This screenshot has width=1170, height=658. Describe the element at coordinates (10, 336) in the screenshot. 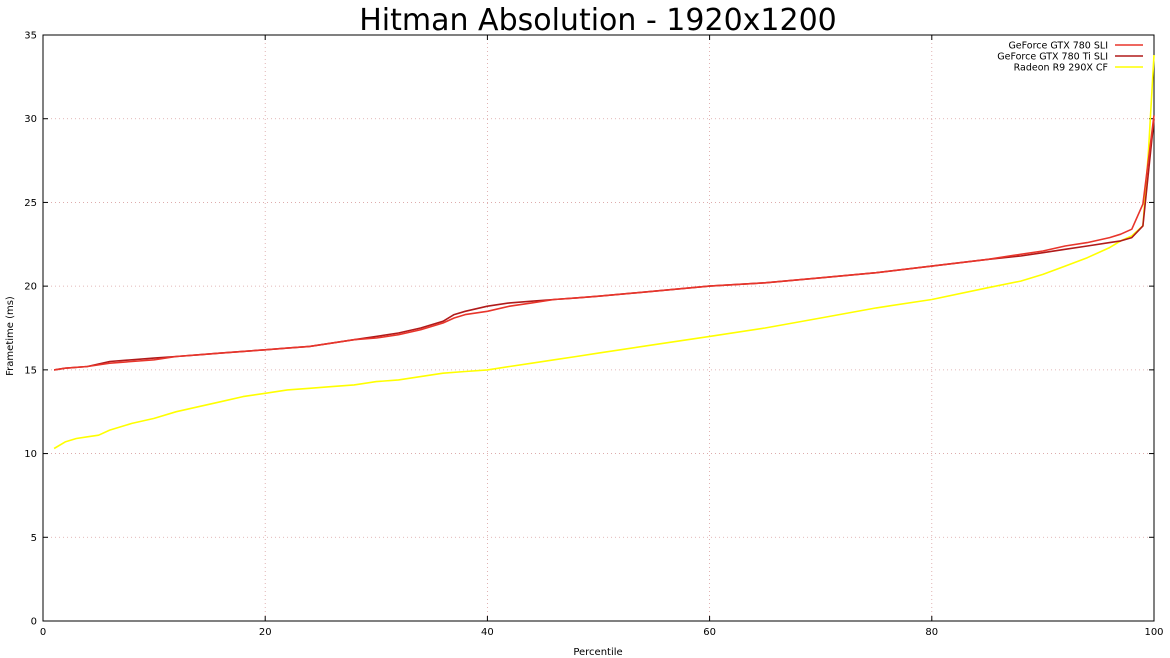

I see `y-axis-label: Frametime (ms)` at that location.